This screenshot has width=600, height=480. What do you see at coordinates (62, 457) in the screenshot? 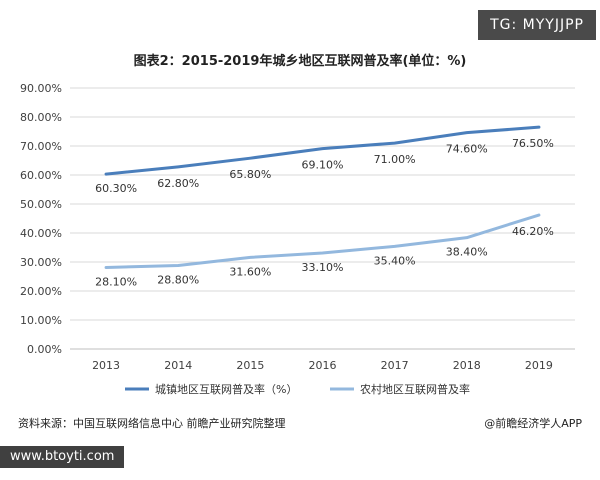
I see `site-watermark: www.btoyti.com` at bounding box center [62, 457].